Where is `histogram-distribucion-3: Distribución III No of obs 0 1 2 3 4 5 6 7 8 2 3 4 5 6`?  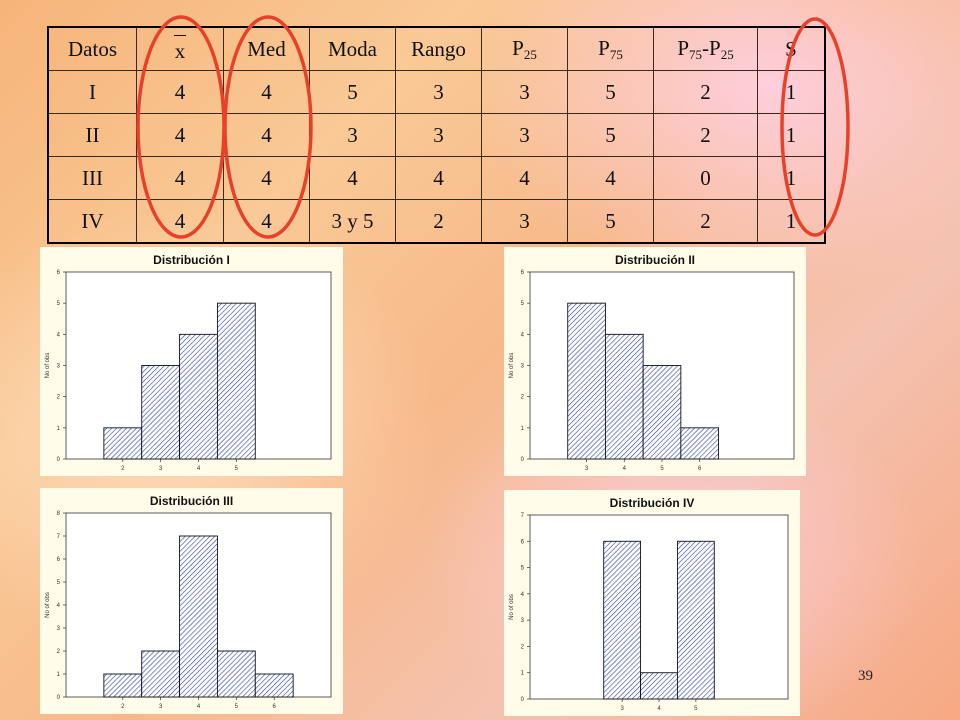
histogram-distribucion-3: Distribución III No of obs 0 1 2 3 4 5 6 7 8 2 3 4 5 6 is located at coordinates (188, 602).